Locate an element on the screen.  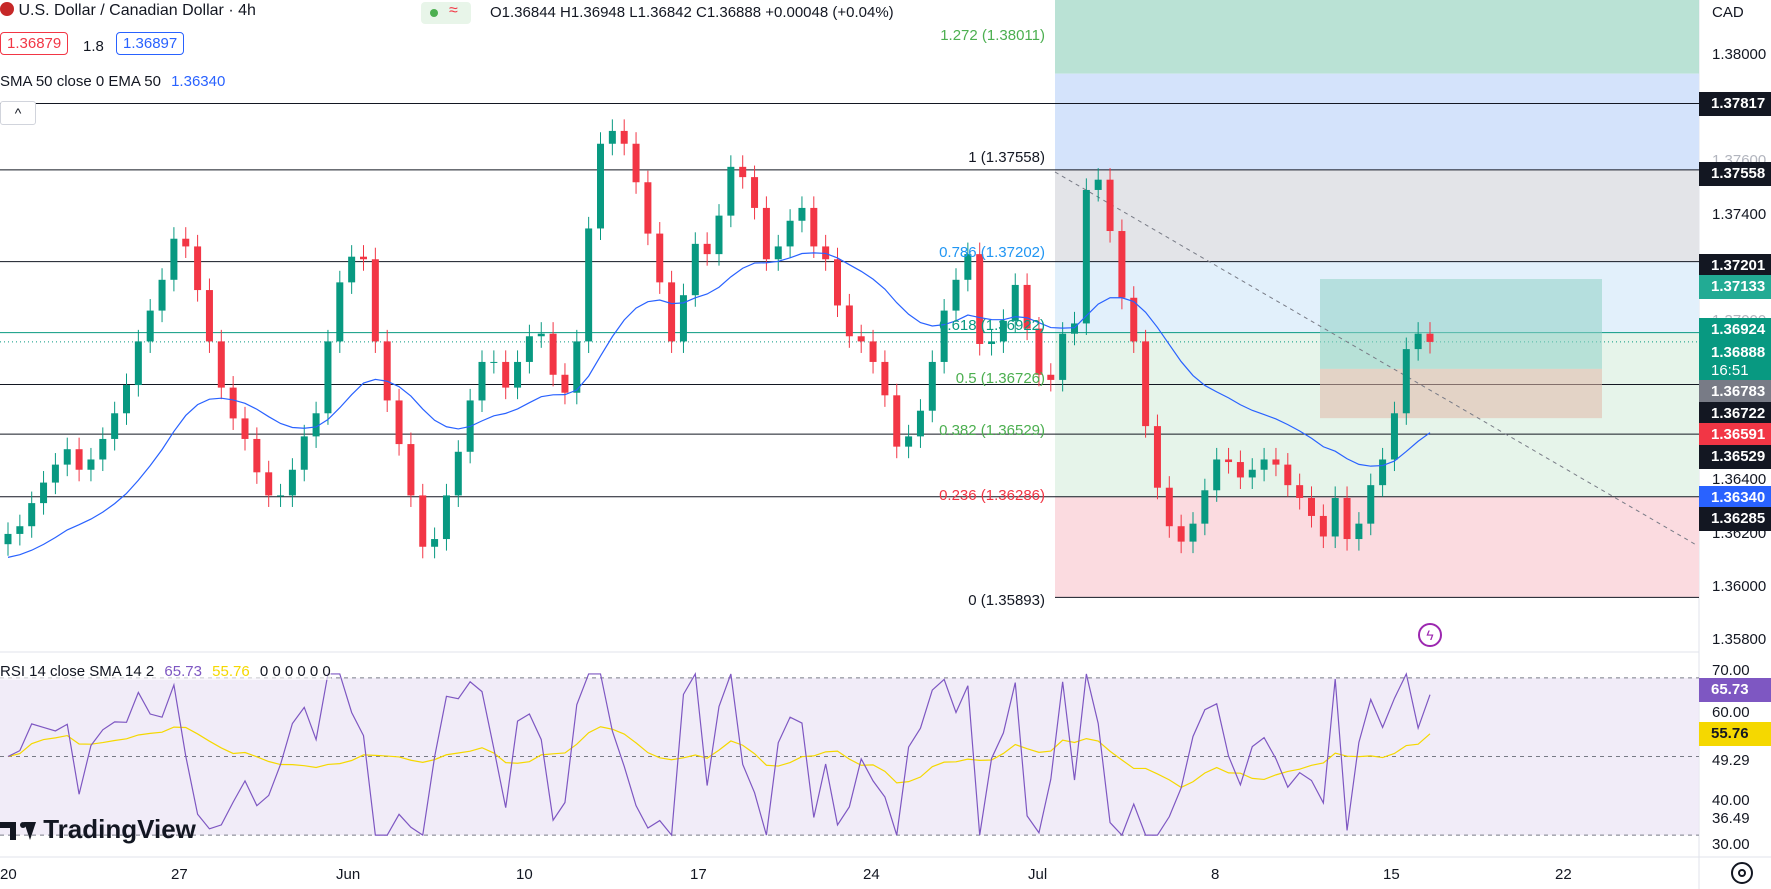
time-tick: 22 is located at coordinates (1563, 874).